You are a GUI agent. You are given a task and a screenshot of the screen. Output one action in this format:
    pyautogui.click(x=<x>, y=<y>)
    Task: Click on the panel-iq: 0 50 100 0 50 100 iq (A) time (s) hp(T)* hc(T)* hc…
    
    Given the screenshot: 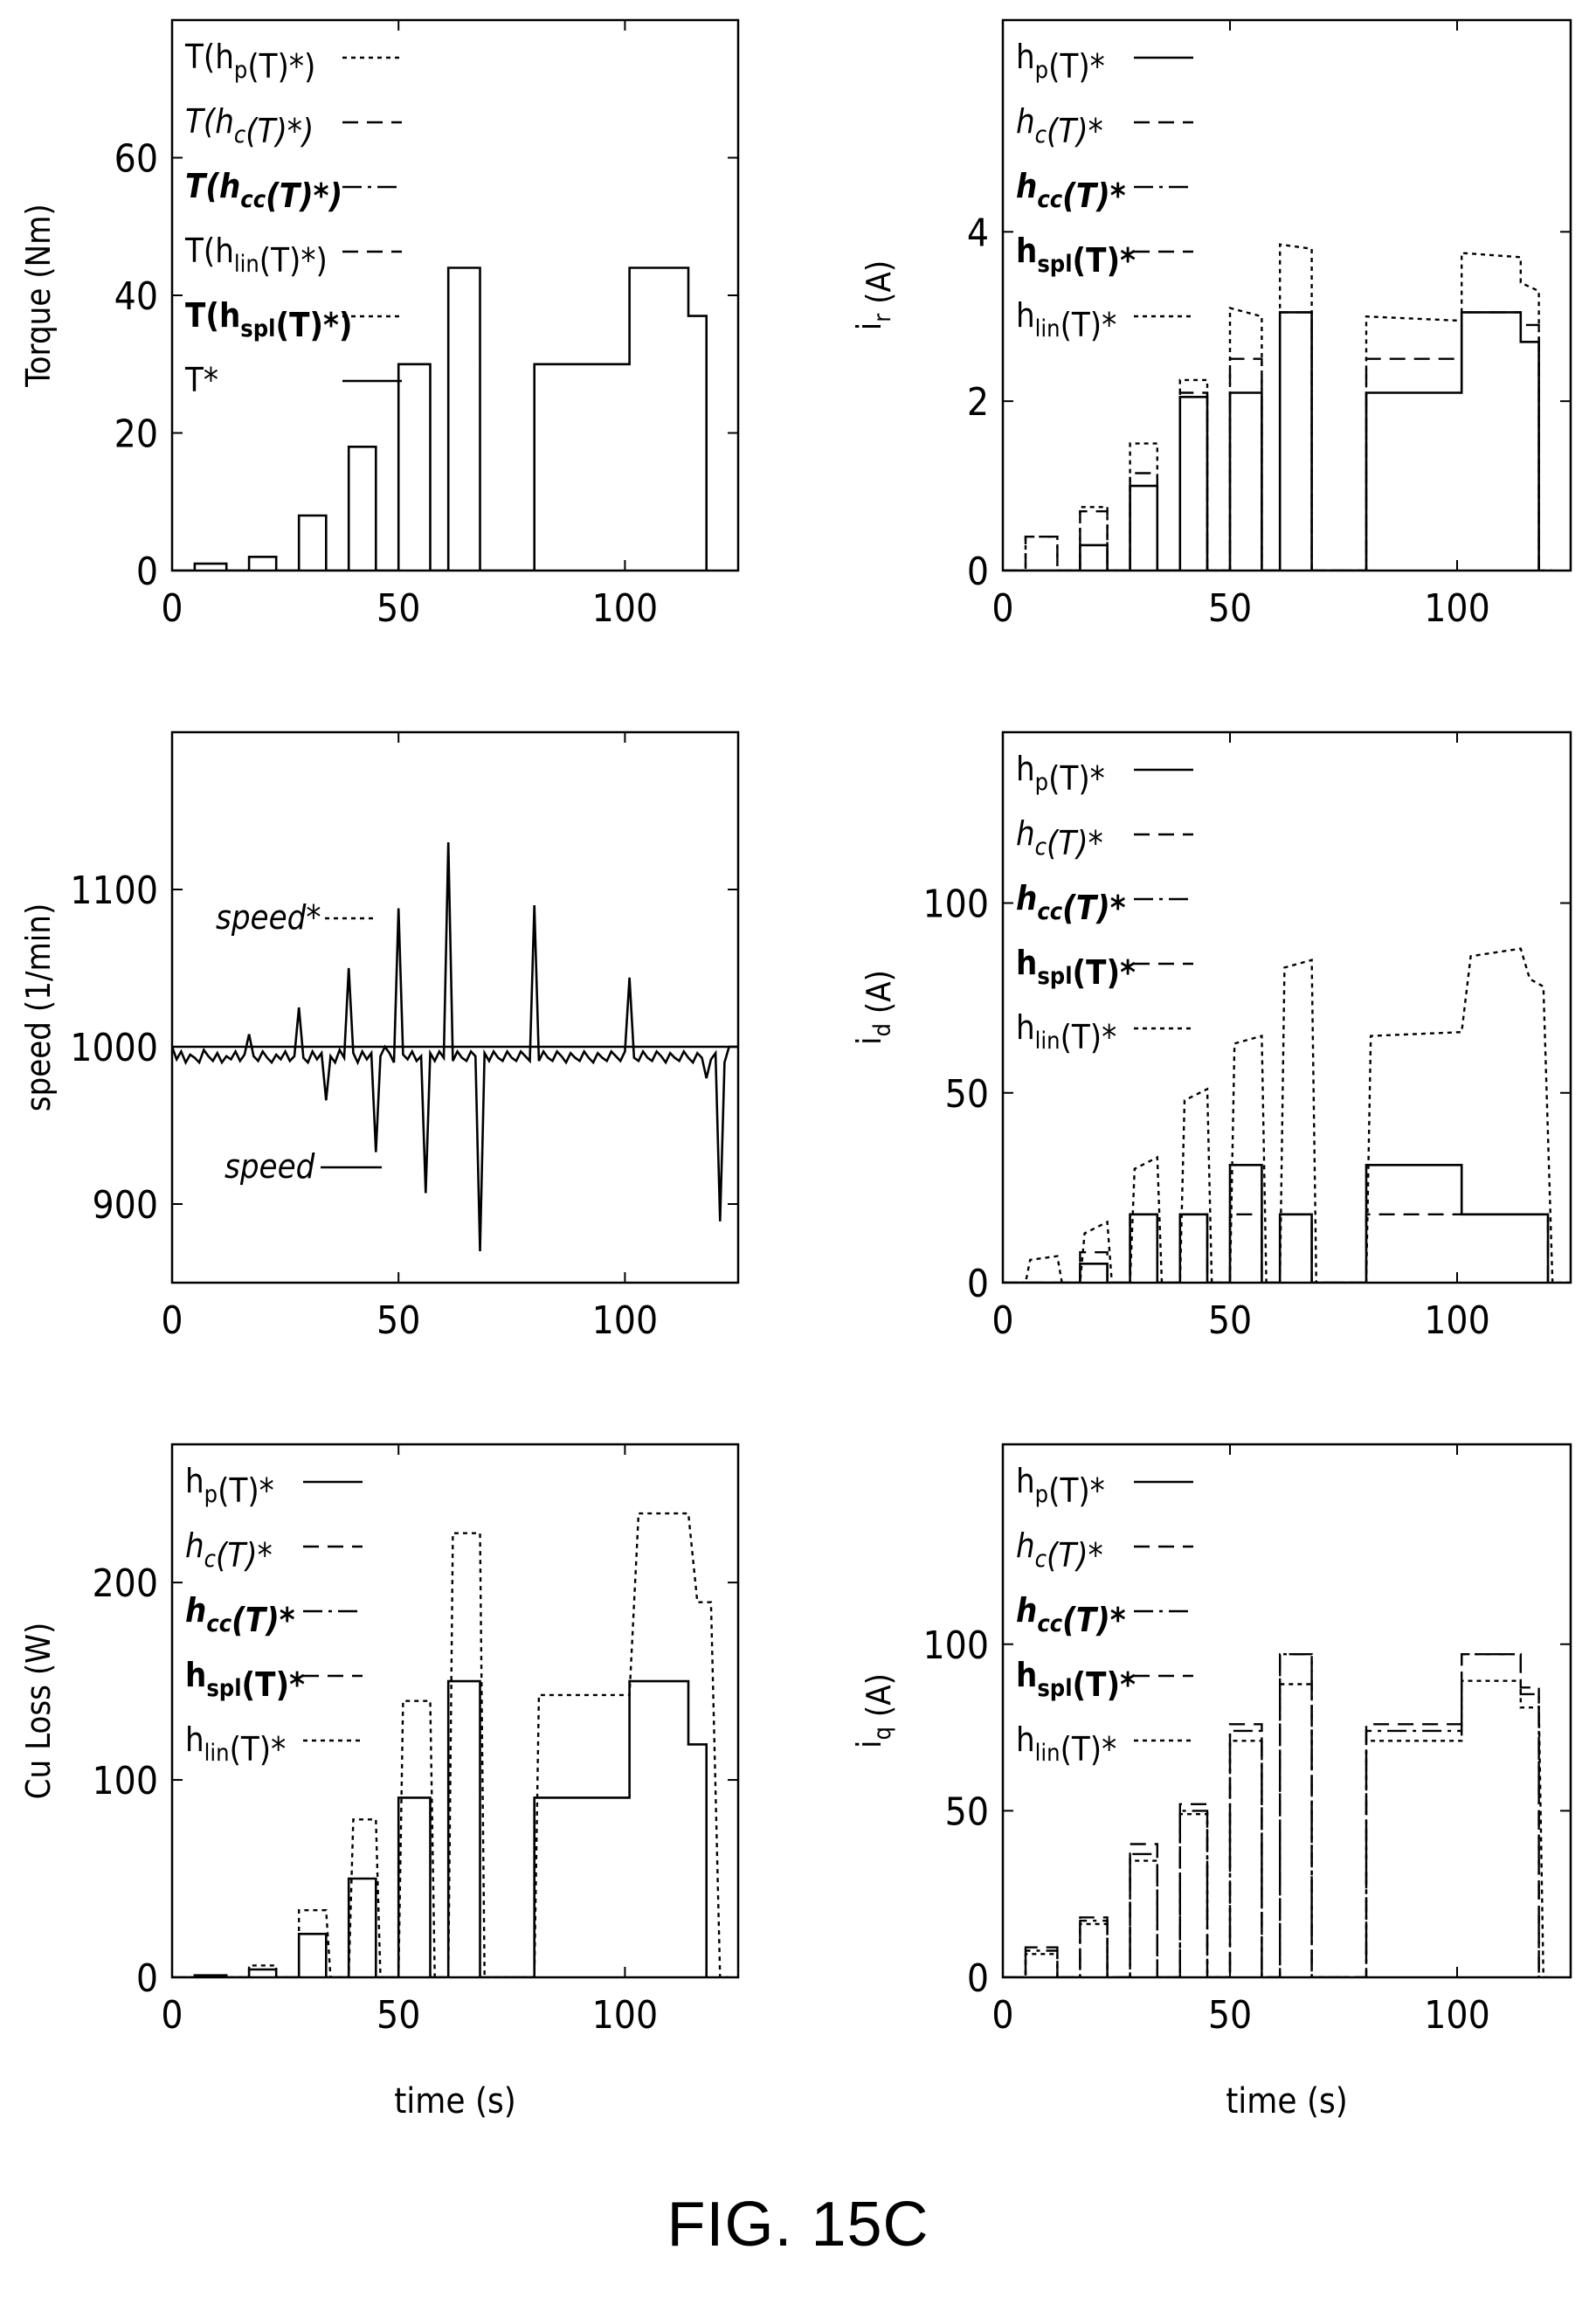 What is the action you would take?
    pyautogui.click(x=1211, y=1782)
    